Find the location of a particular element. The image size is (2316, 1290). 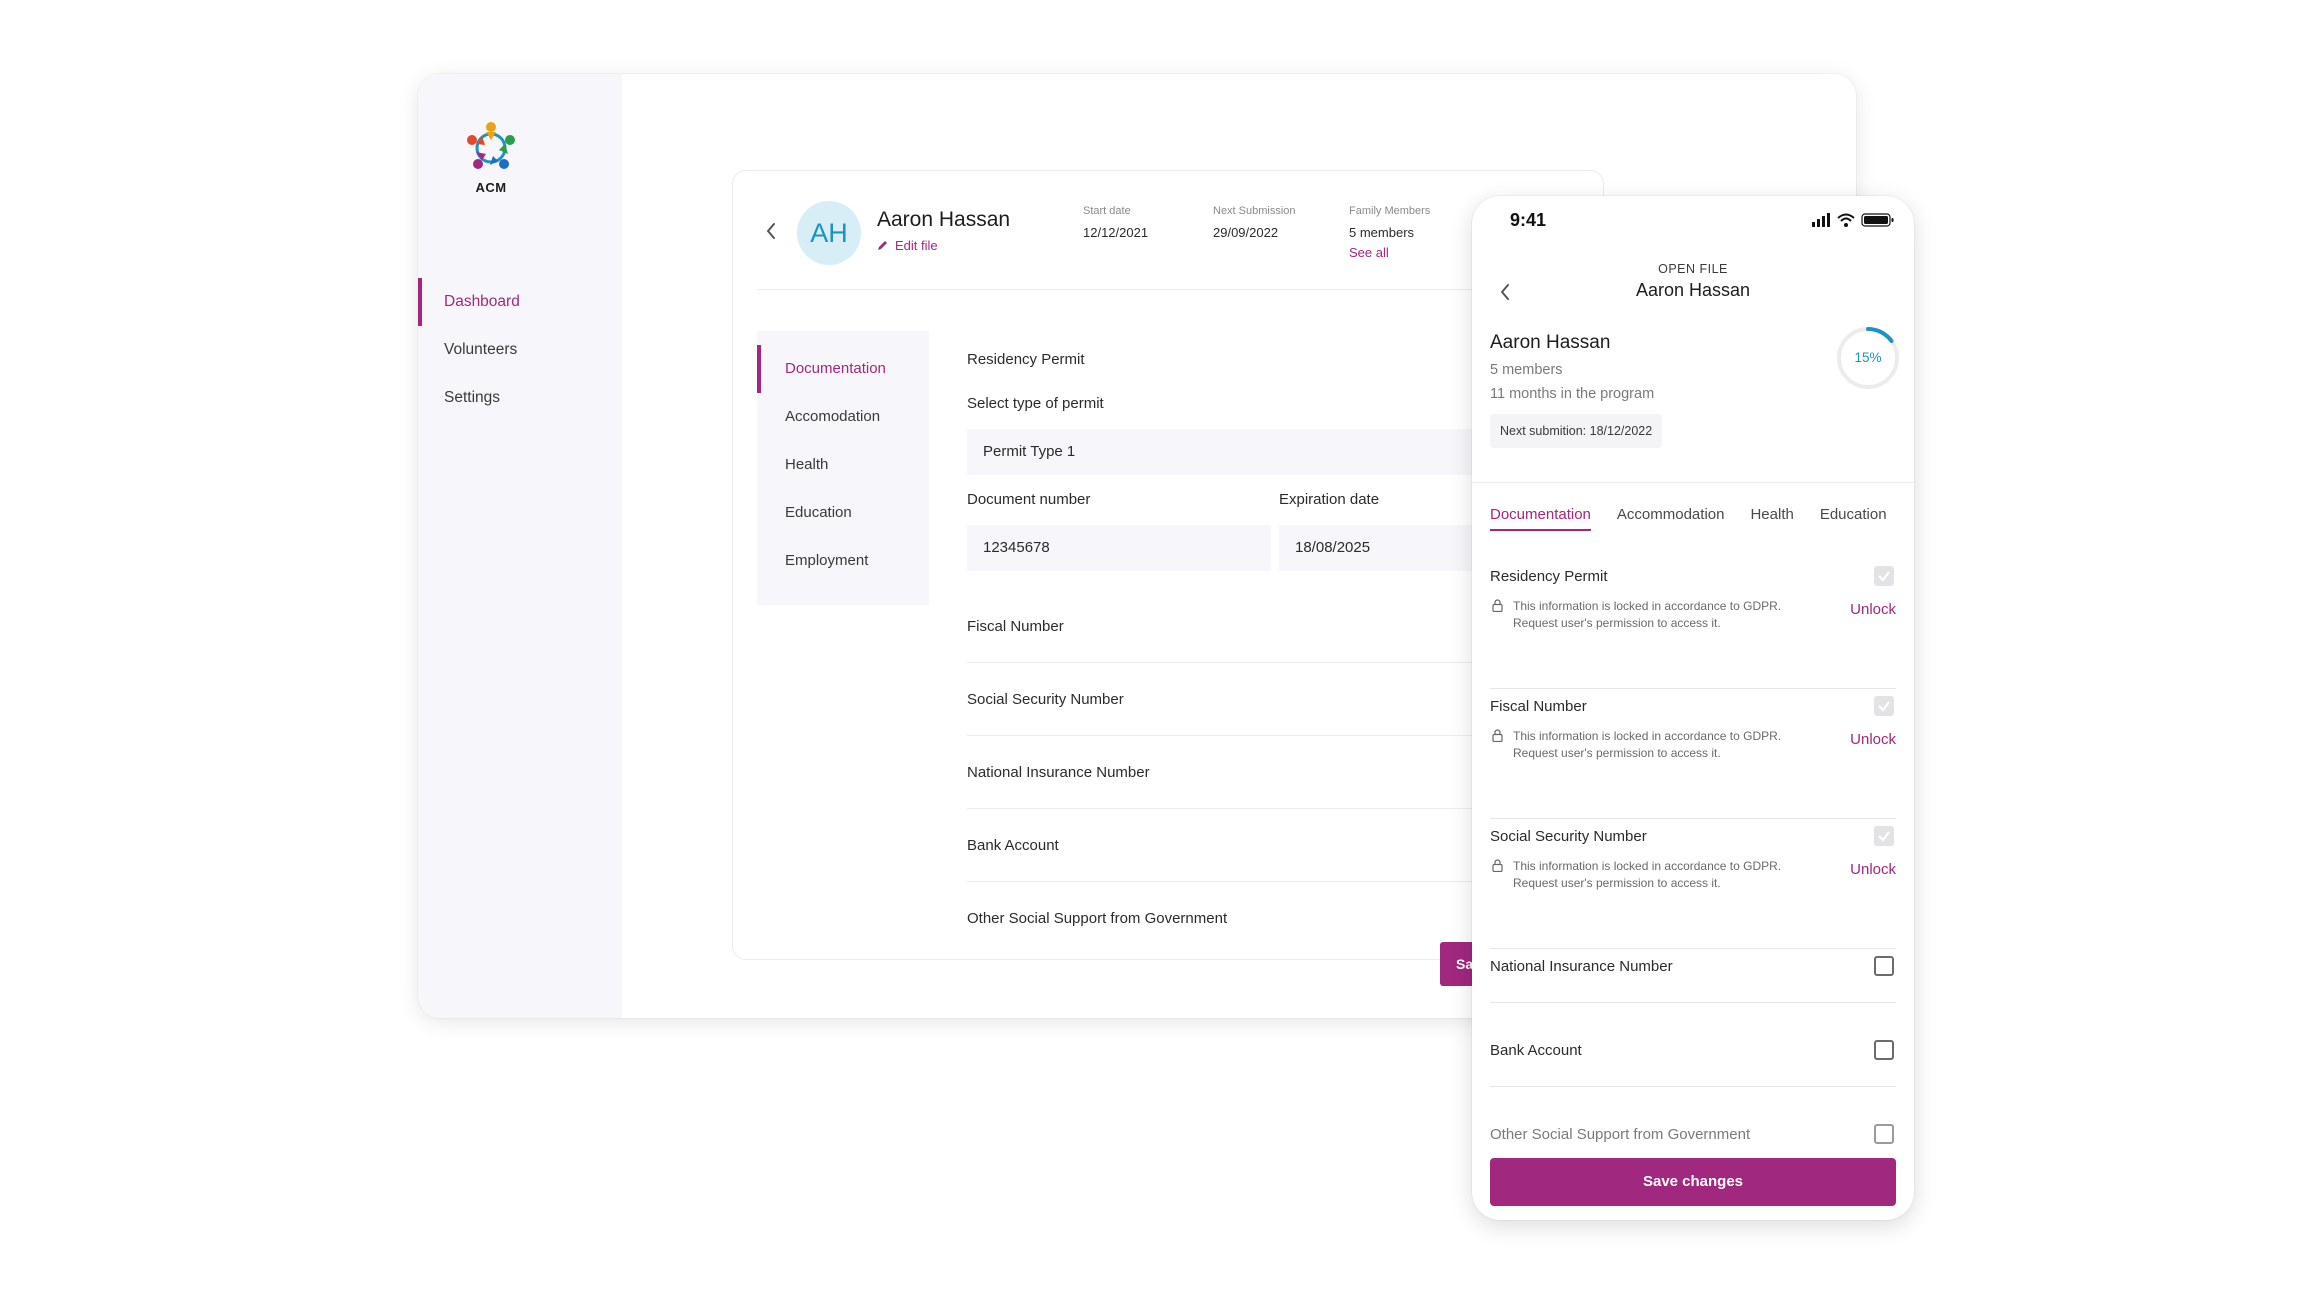

wifi-icon is located at coordinates (1846, 220).